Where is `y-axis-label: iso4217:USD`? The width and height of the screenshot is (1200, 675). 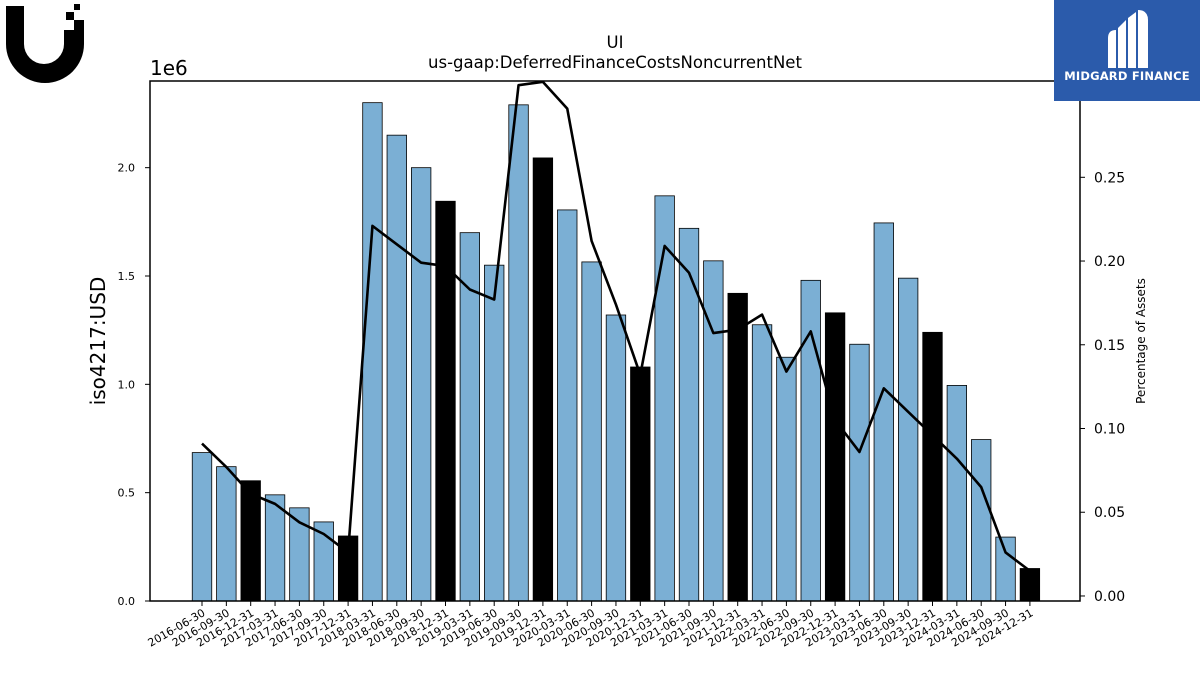
y-axis-label: iso4217:USD is located at coordinates (98, 341).